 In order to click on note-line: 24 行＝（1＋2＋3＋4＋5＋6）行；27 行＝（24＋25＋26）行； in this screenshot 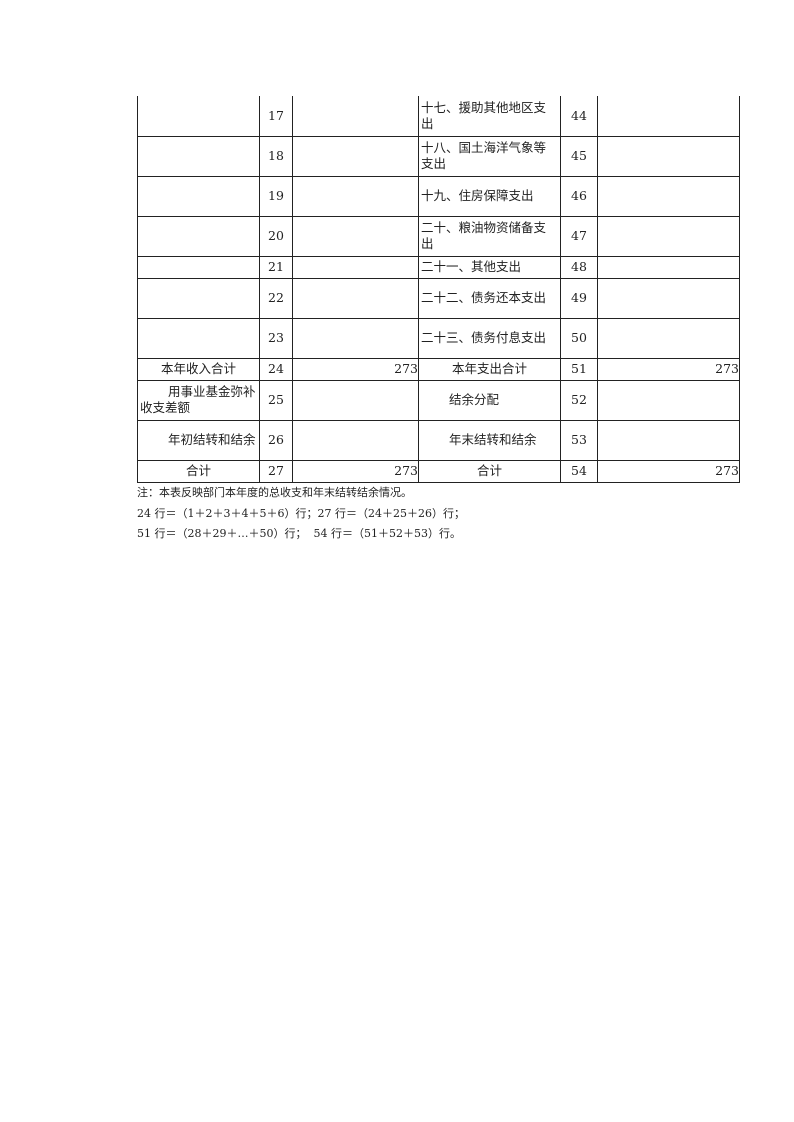, I will do `click(301, 513)`.